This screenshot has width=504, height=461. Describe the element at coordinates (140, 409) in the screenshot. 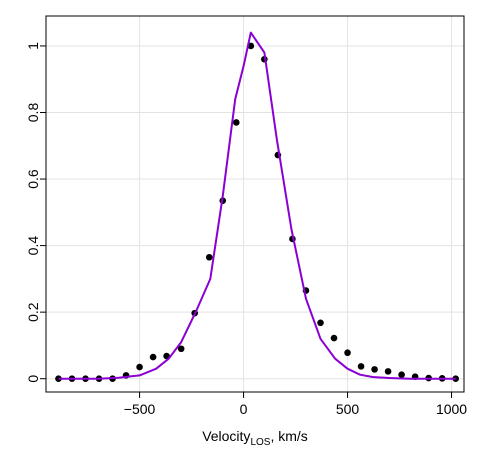

I see `x-tick-label: −500` at that location.